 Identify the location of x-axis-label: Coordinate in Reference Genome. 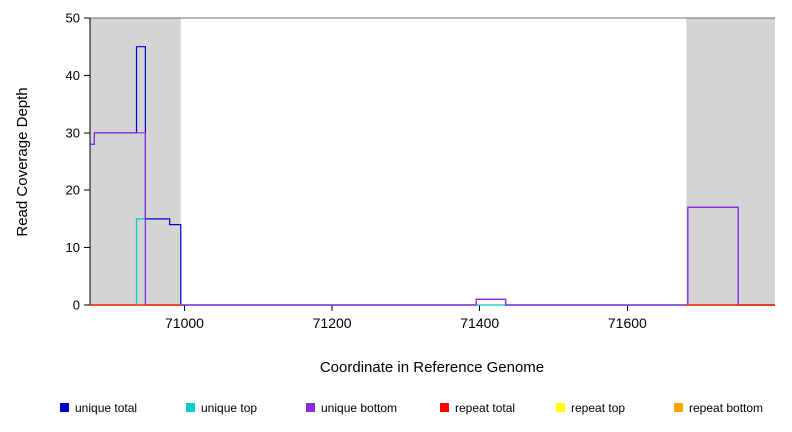
(432, 367).